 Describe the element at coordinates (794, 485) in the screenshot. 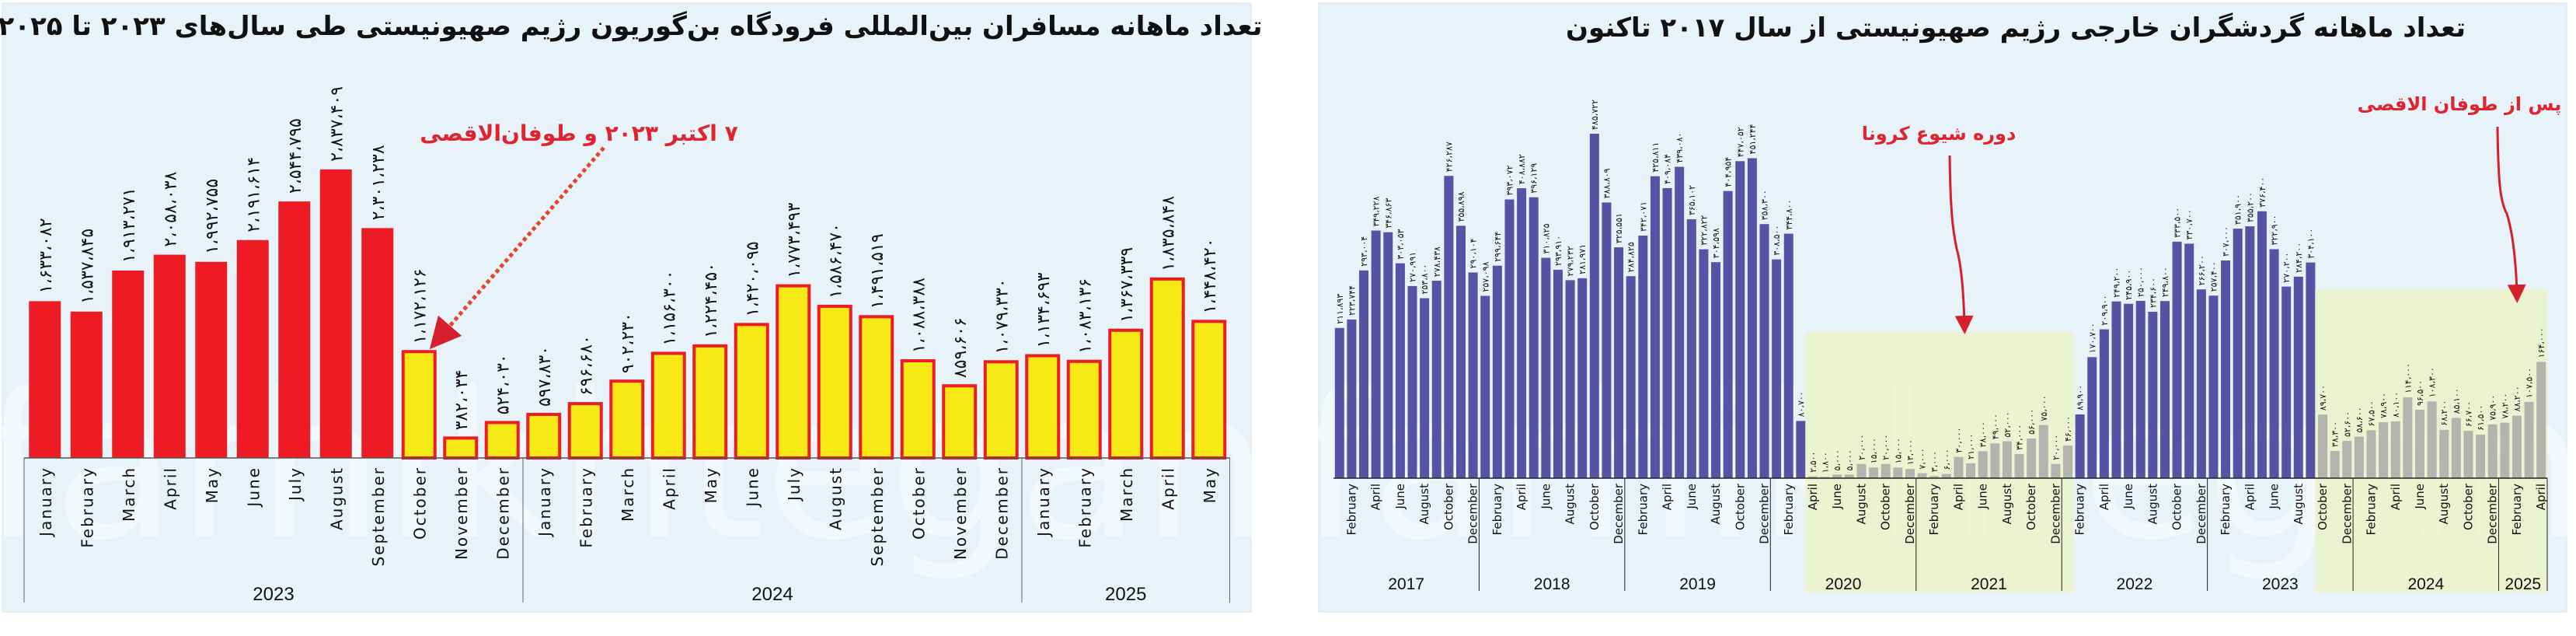

I see `month-label: July` at that location.